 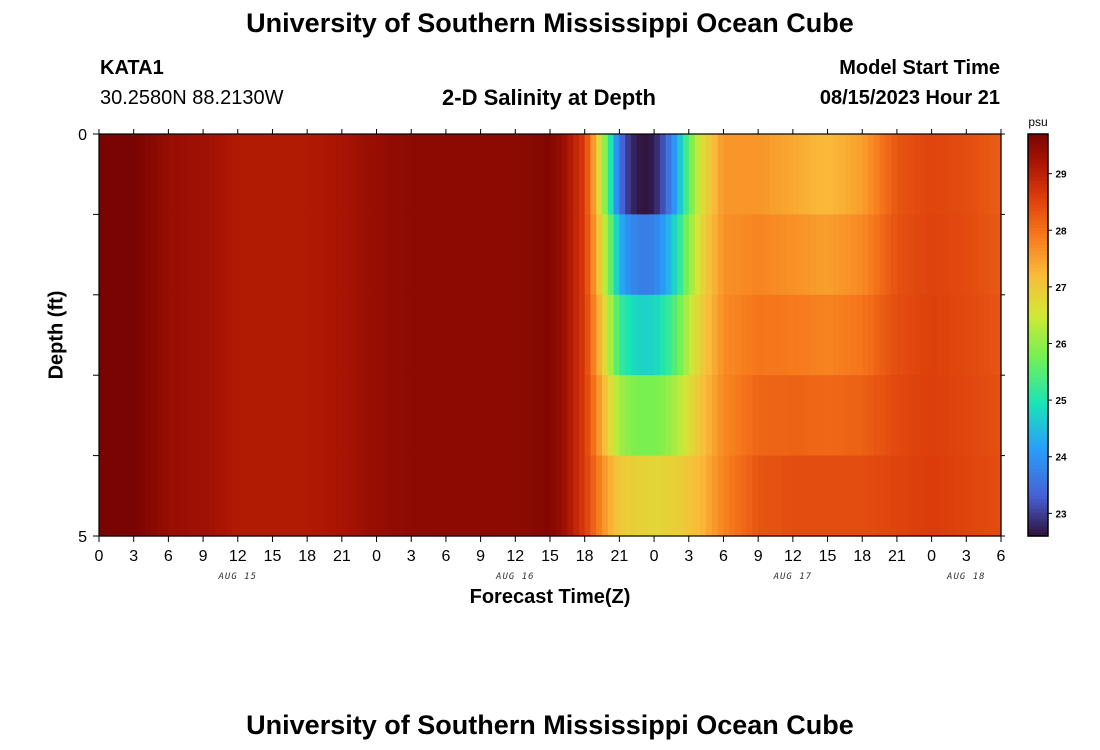 I want to click on x-tick-label: 15, so click(x=550, y=556).